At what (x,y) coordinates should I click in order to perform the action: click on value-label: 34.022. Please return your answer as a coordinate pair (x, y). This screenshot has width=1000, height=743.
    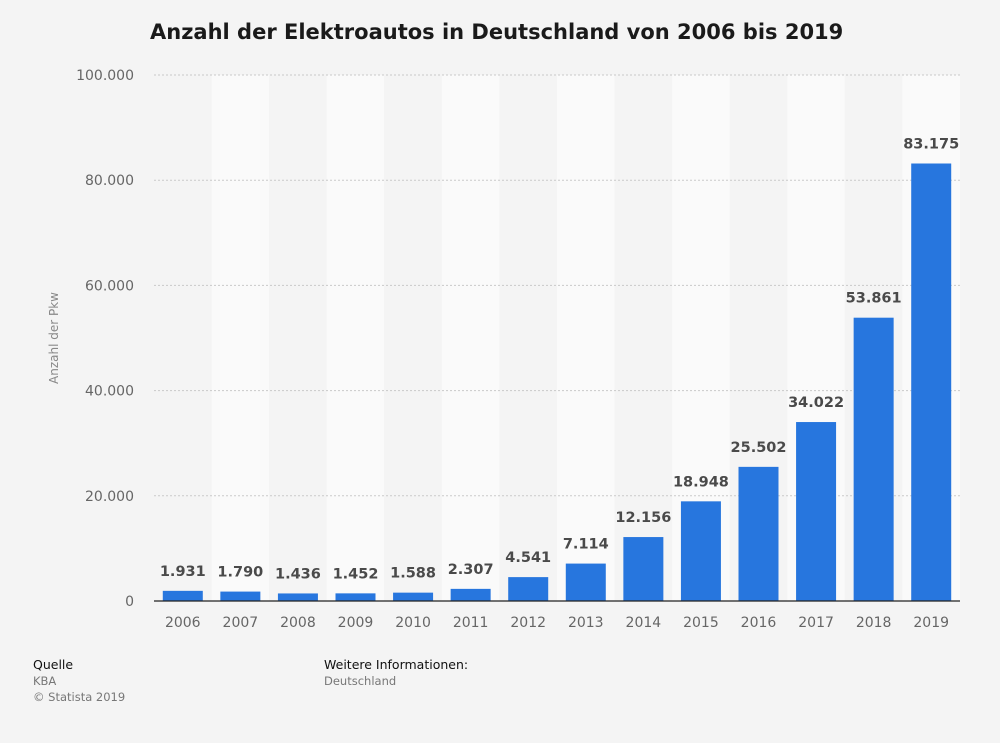
    Looking at the image, I should click on (816, 403).